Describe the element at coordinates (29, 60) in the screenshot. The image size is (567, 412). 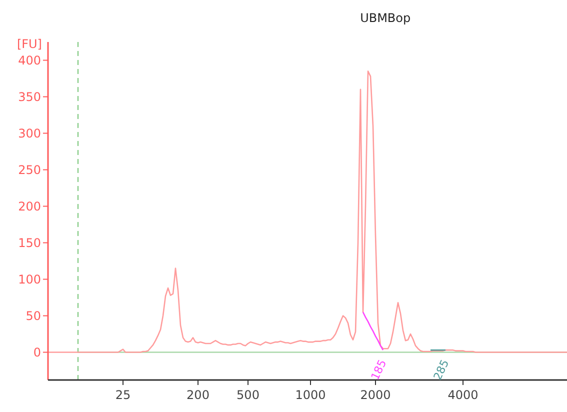
I see `y-tick-label: 400` at that location.